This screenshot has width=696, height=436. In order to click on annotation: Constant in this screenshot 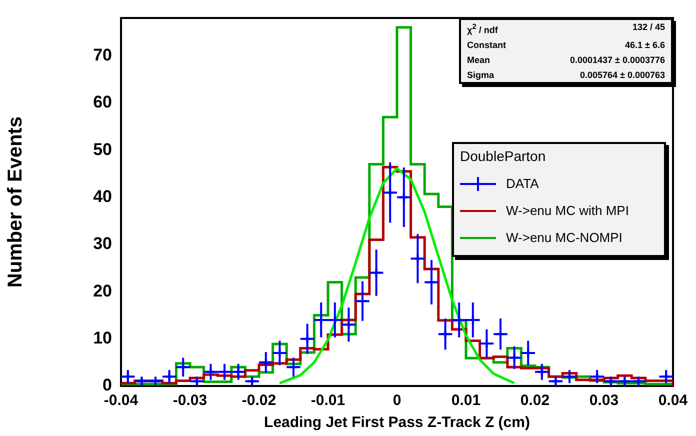, I will do `click(487, 45)`.